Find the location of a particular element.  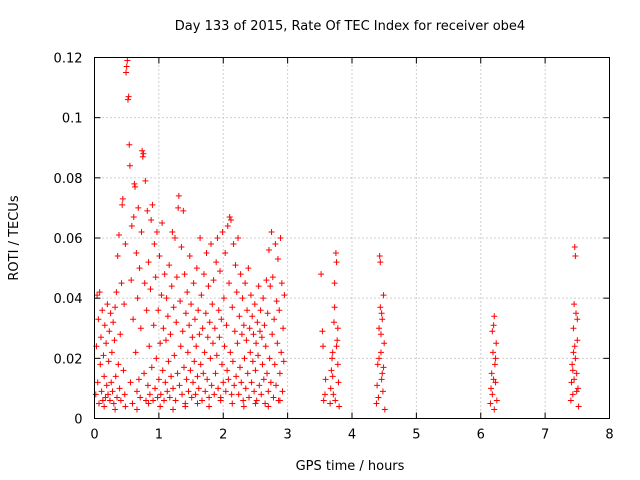

x-tick-label: 4 is located at coordinates (352, 435).